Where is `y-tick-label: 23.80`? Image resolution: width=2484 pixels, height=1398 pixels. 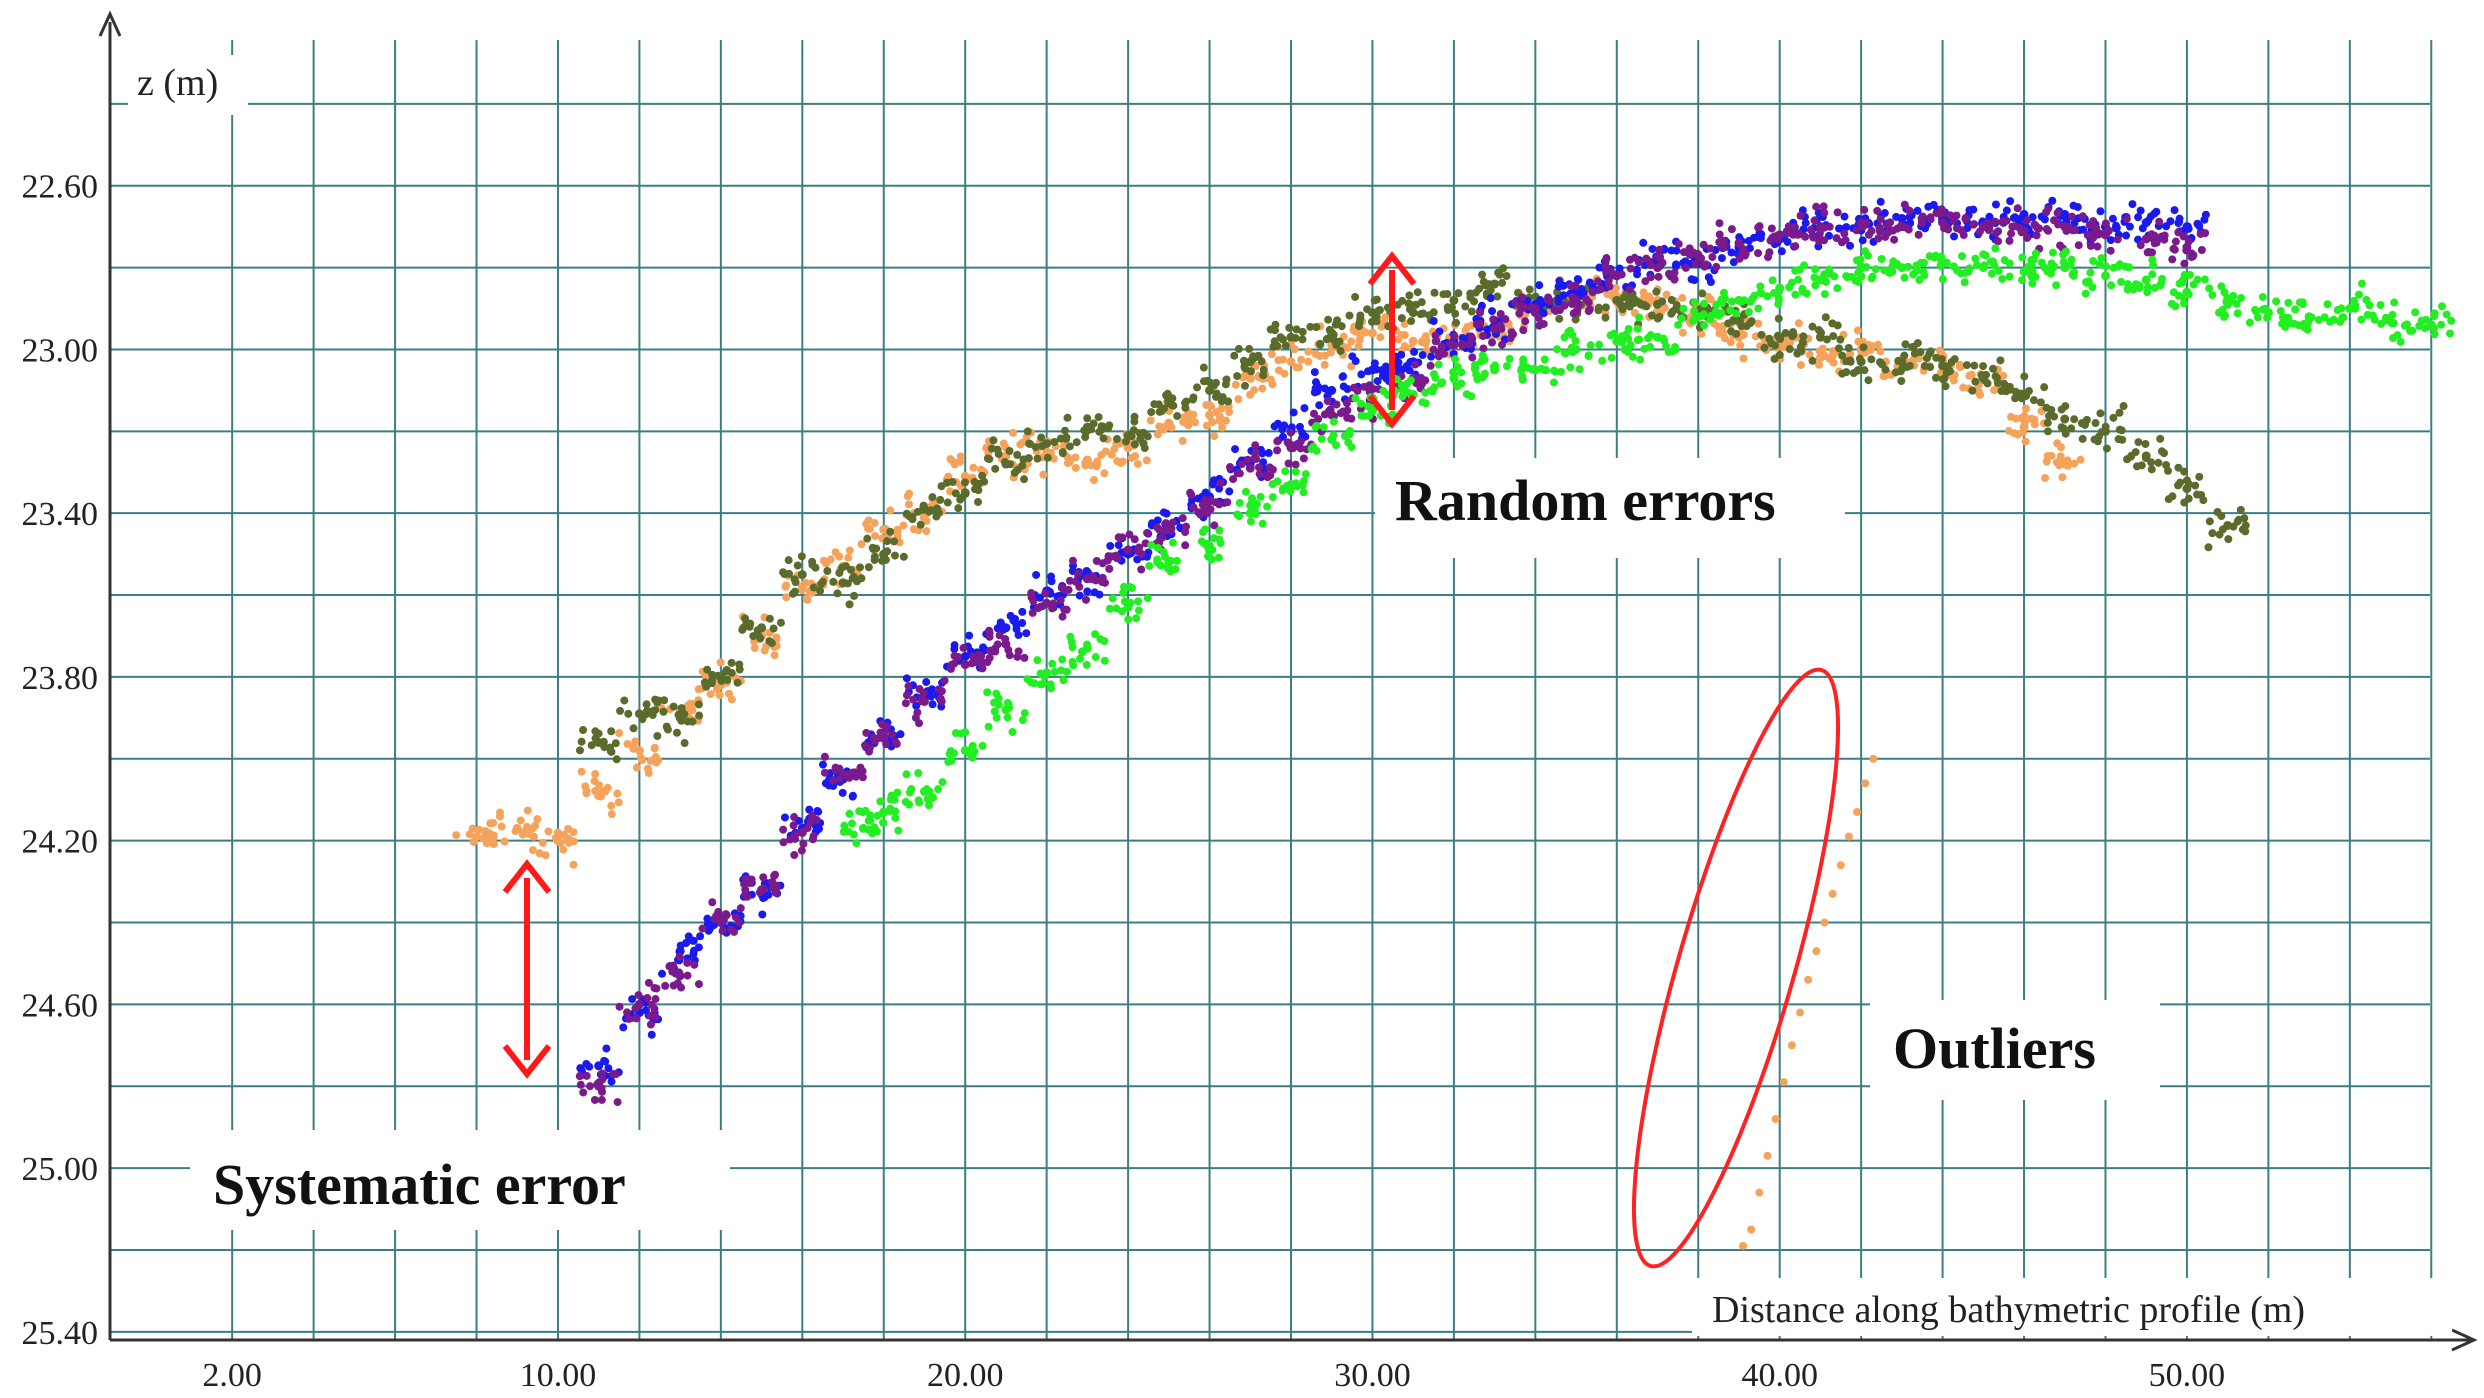 y-tick-label: 23.80 is located at coordinates (60, 678).